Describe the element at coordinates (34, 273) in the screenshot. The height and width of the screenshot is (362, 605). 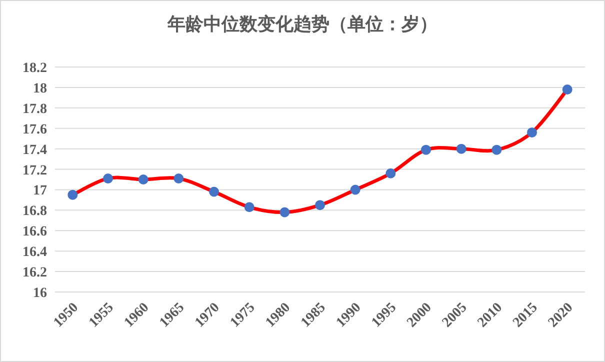
I see `y-tick-label: 16.2` at that location.